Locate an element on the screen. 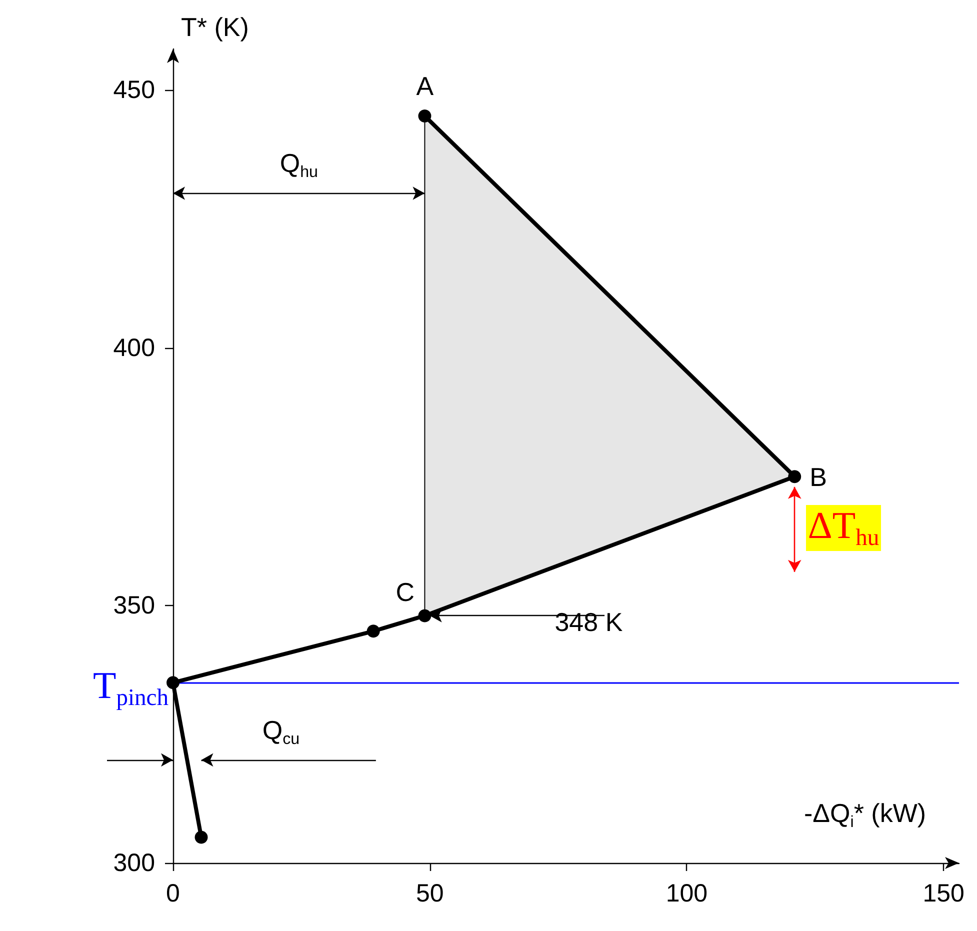 Image resolution: width=977 pixels, height=931 pixels. ref-line-label: T$_{pinch}$ is located at coordinates (131, 687).